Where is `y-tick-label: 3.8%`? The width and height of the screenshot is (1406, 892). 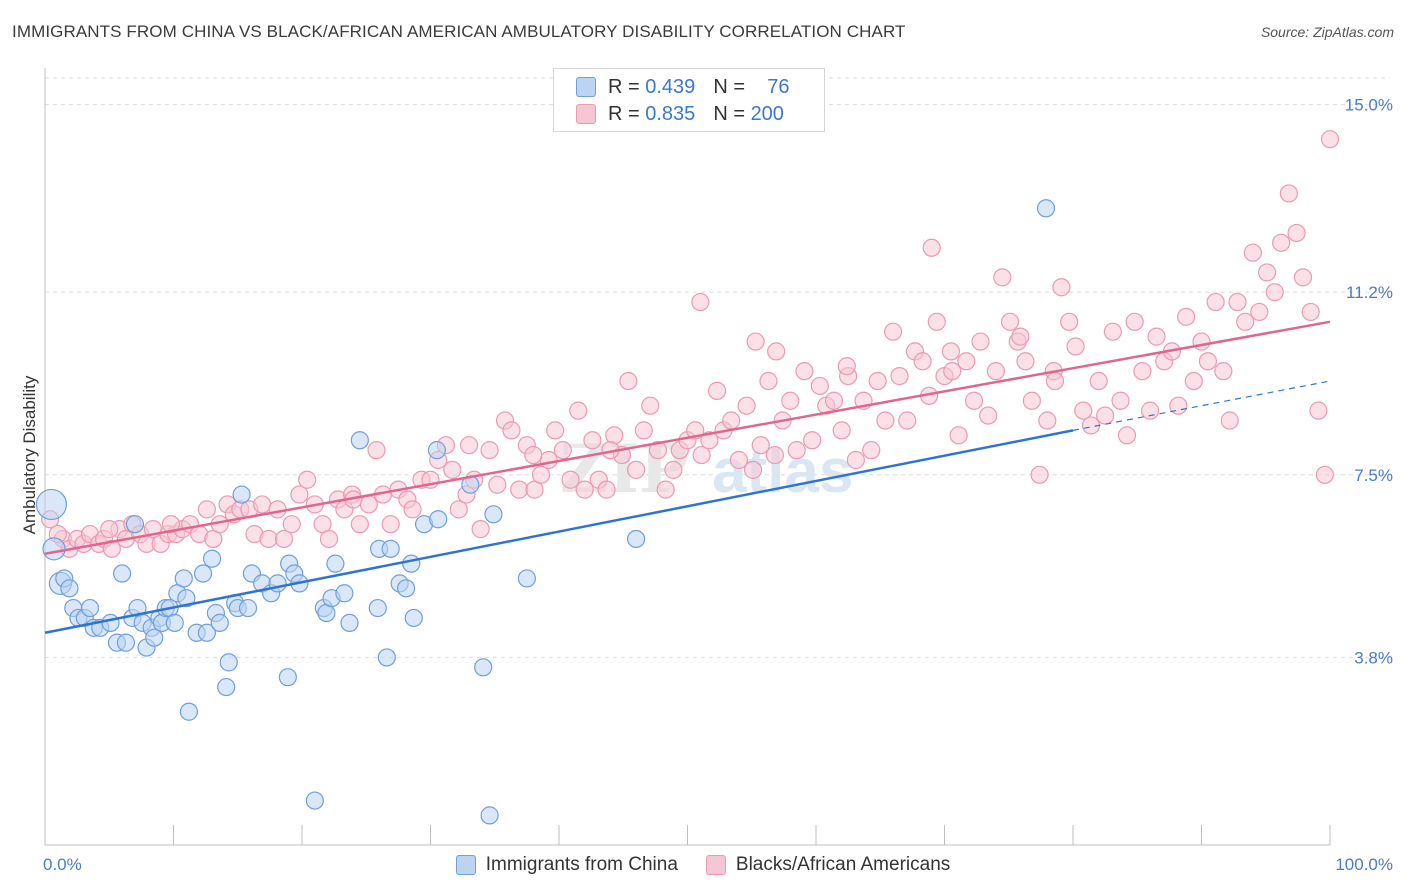
y-tick-label: 3.8% is located at coordinates (1373, 657).